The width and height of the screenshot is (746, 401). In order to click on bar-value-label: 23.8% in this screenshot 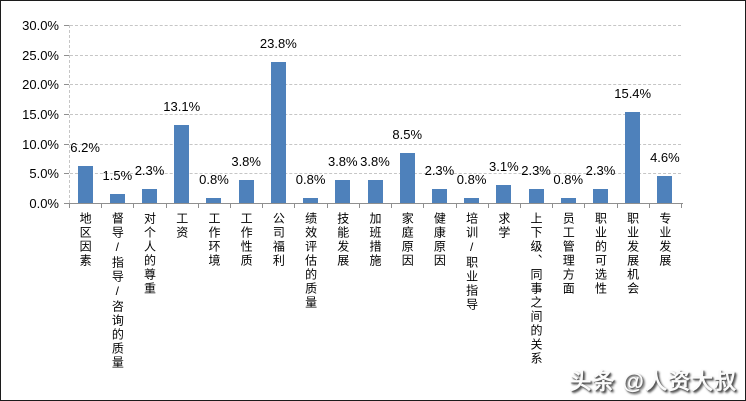, I will do `click(278, 43)`.